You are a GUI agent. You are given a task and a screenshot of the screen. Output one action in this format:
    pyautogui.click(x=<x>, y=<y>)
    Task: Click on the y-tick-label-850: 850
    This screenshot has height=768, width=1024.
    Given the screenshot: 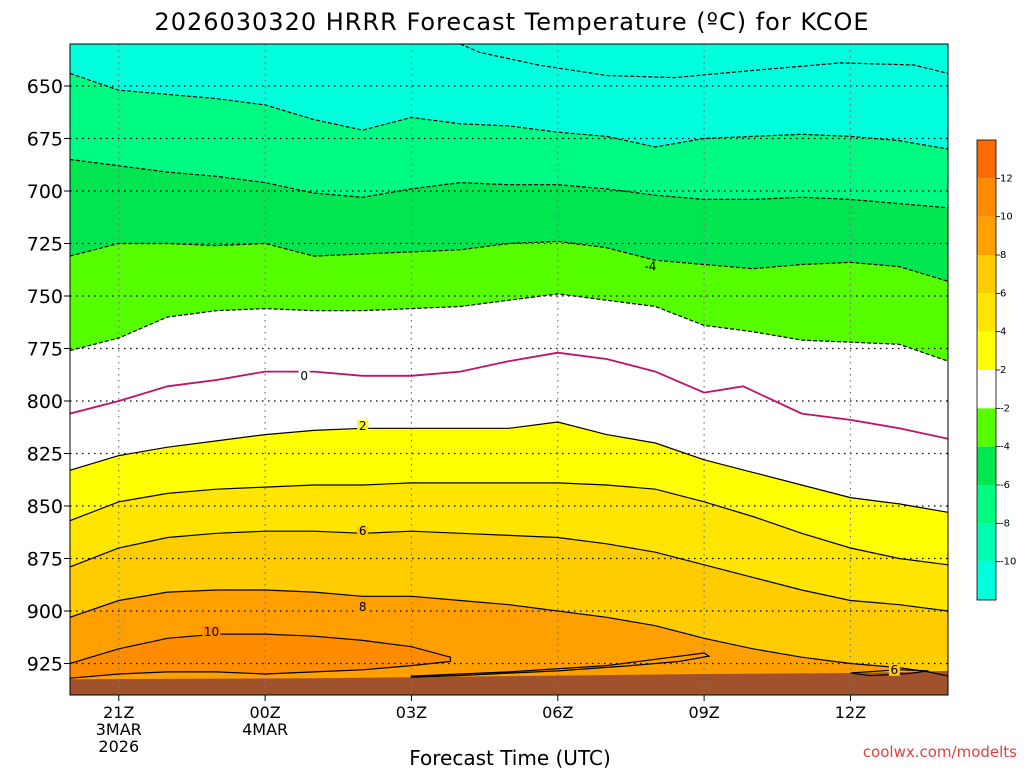 What is the action you would take?
    pyautogui.click(x=45, y=507)
    